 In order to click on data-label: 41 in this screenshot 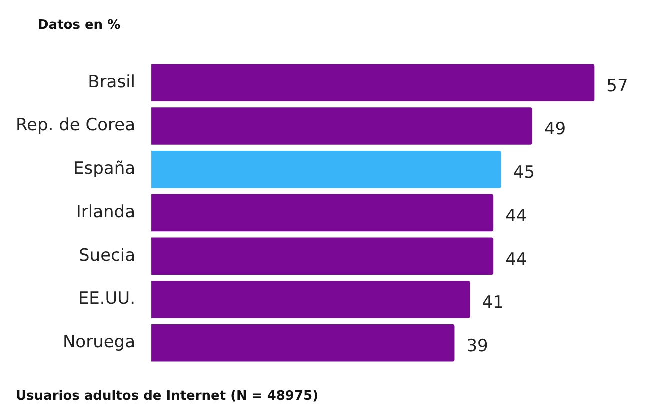, I will do `click(493, 303)`.